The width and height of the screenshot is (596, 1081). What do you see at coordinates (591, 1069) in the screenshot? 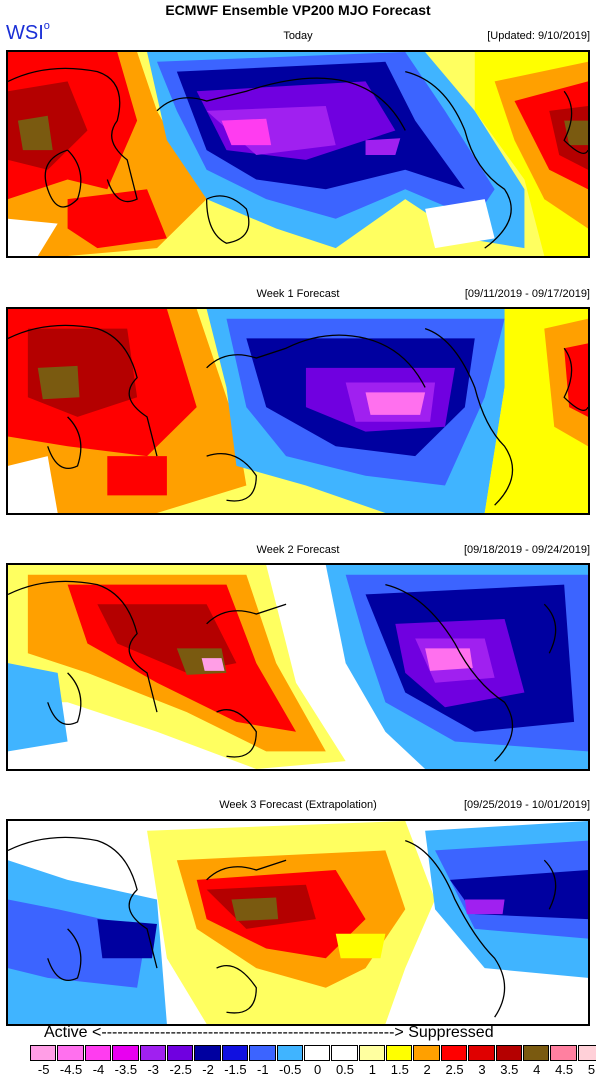
I see `legend-level-label: 5` at bounding box center [591, 1069].